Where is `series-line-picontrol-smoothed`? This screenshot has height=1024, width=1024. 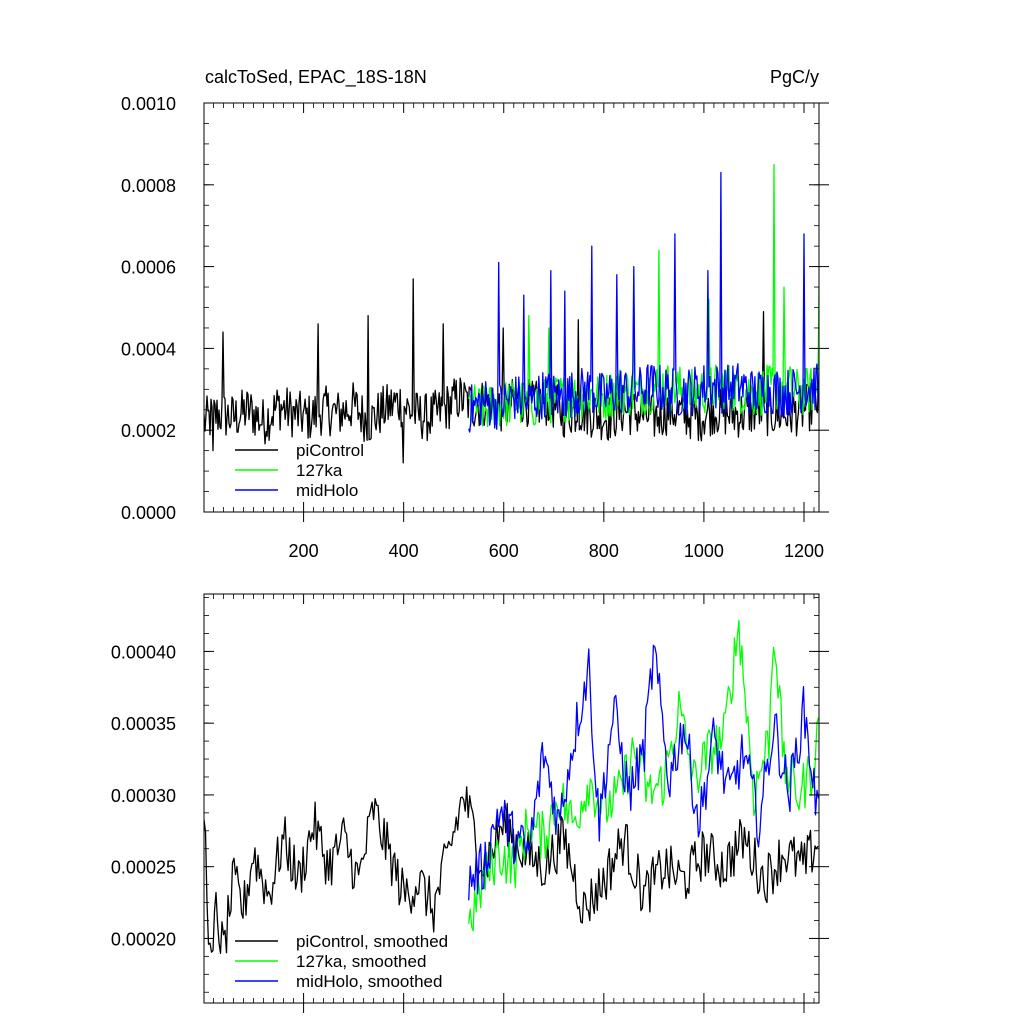 series-line-picontrol-smoothed is located at coordinates (511, 870).